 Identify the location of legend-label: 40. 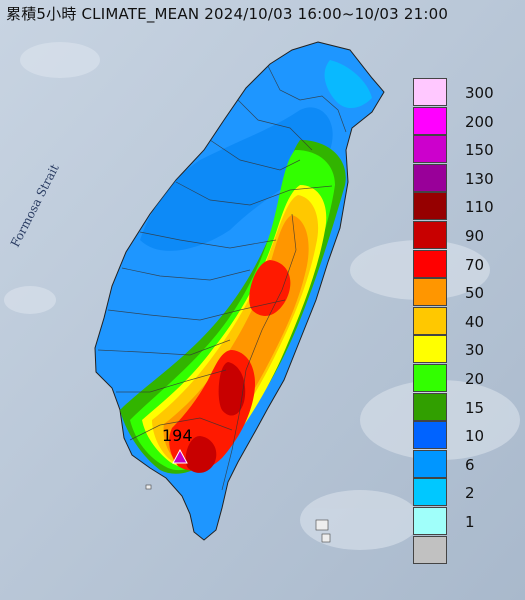
(475, 321).